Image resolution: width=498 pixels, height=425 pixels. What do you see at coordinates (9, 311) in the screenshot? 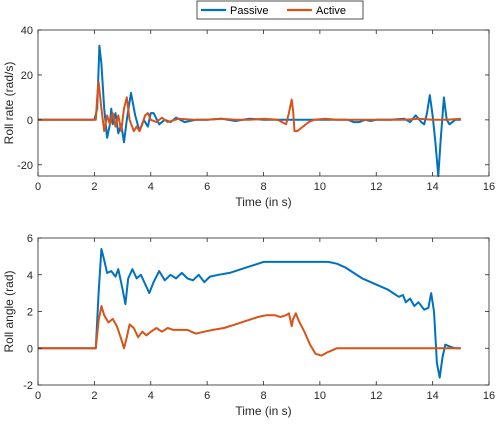
I see `roll-angle-y-axis-label: Roll angle (rad)` at bounding box center [9, 311].